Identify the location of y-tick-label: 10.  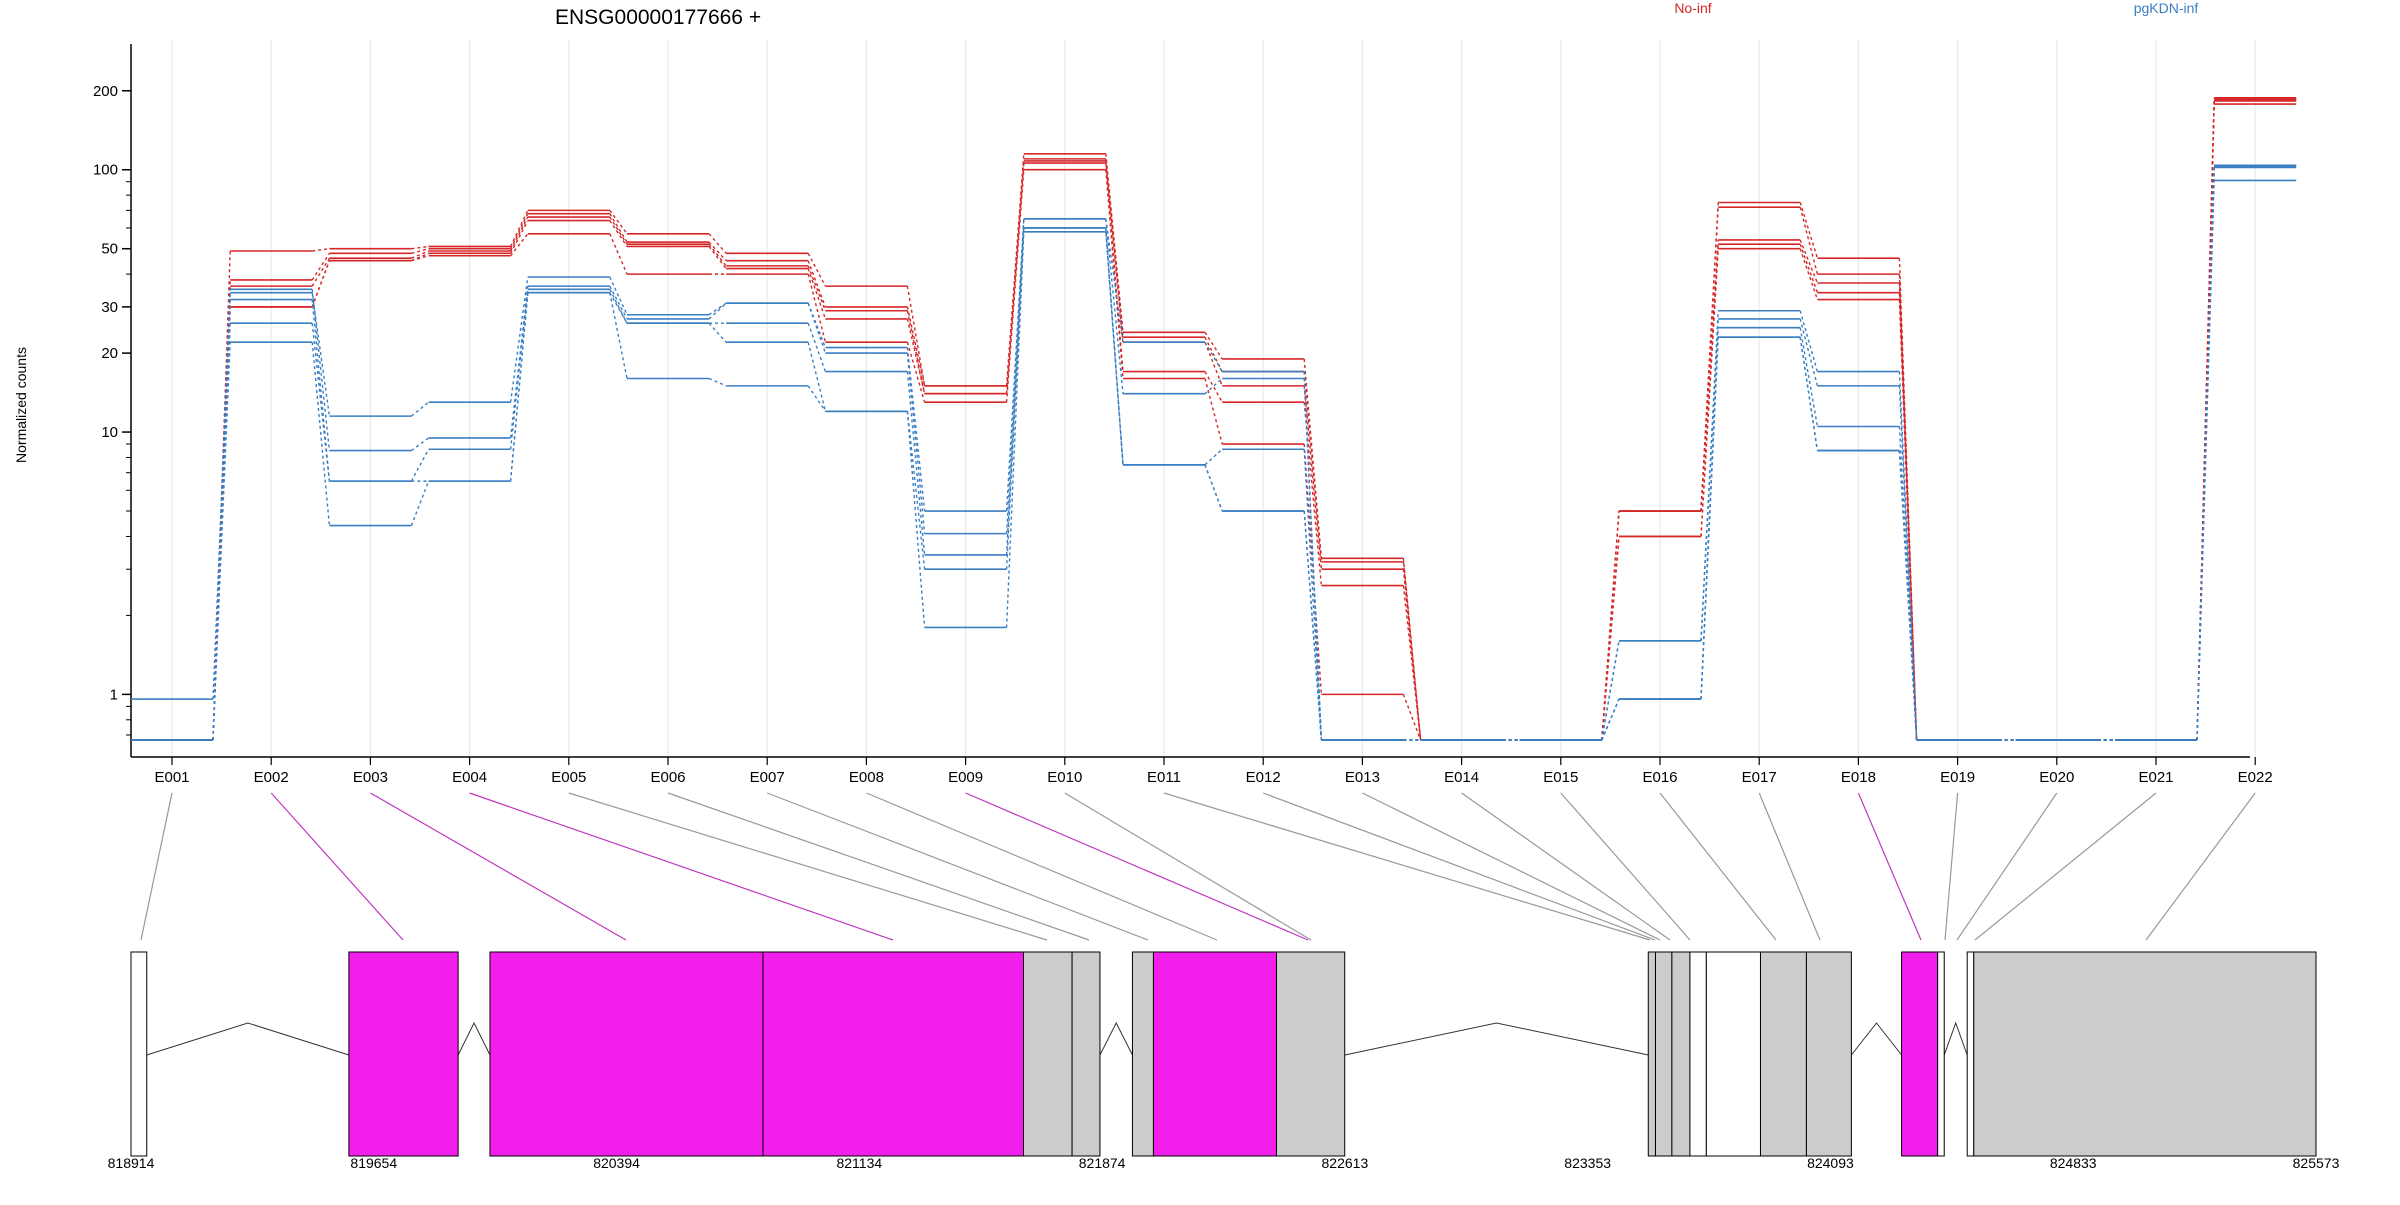
(109, 432).